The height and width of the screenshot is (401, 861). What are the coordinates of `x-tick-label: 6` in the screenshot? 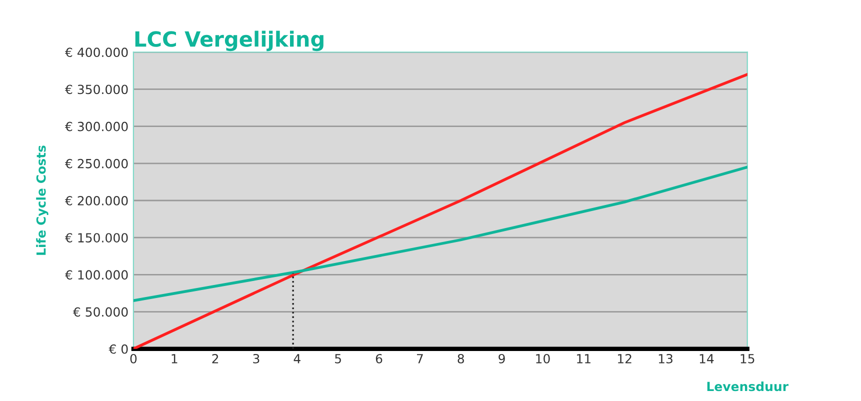 It's located at (379, 359).